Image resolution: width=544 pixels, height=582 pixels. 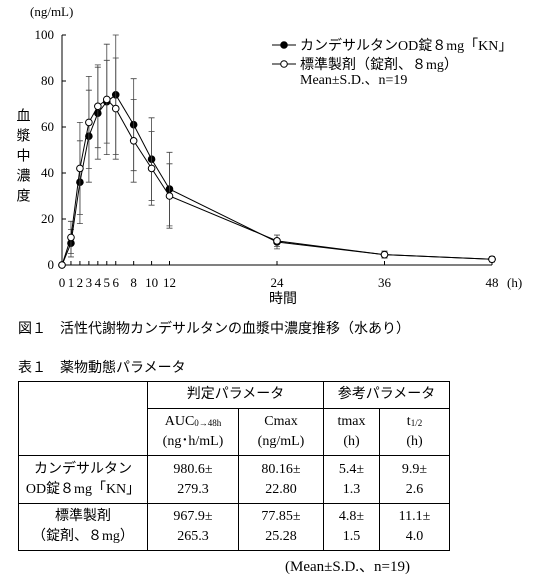 I want to click on row-label-line: （錠剤、８mg）, so click(x=83, y=536).